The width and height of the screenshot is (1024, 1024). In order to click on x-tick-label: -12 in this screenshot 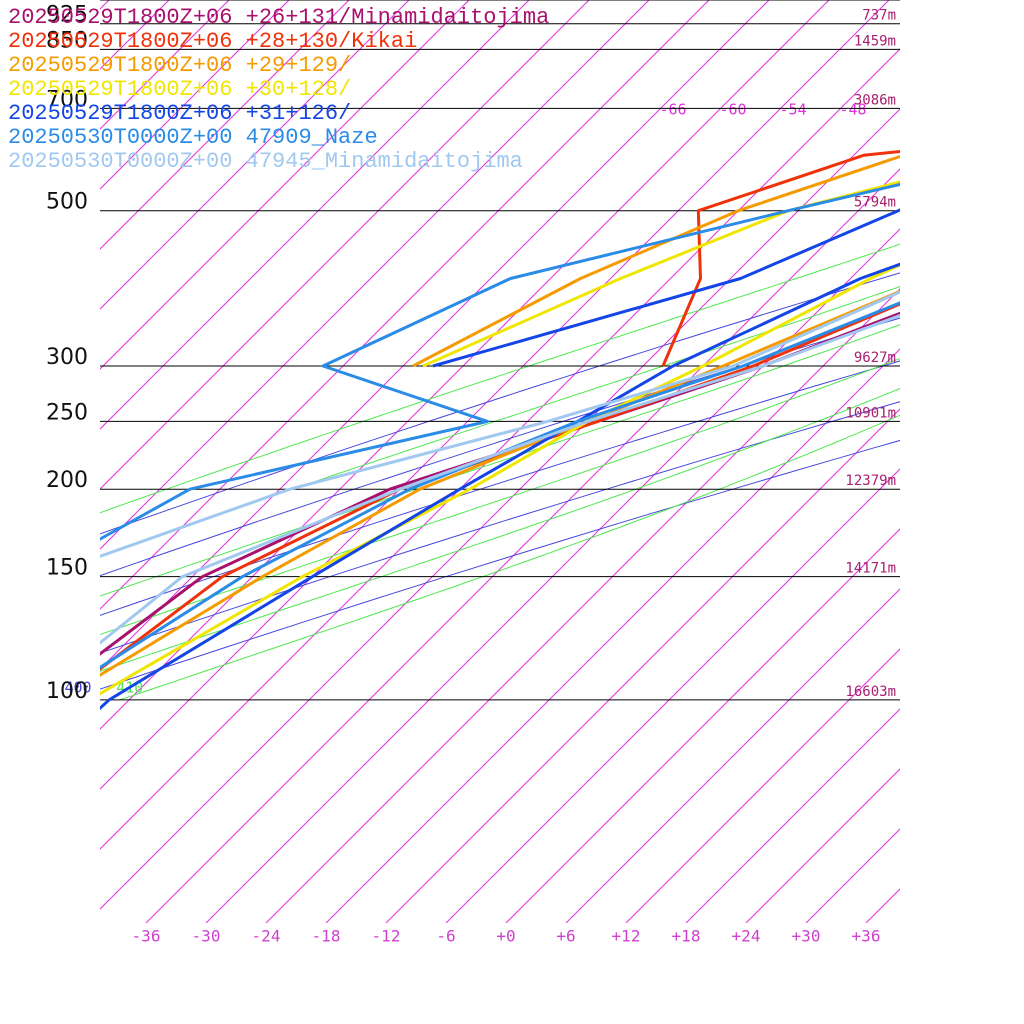, I will do `click(386, 936)`.